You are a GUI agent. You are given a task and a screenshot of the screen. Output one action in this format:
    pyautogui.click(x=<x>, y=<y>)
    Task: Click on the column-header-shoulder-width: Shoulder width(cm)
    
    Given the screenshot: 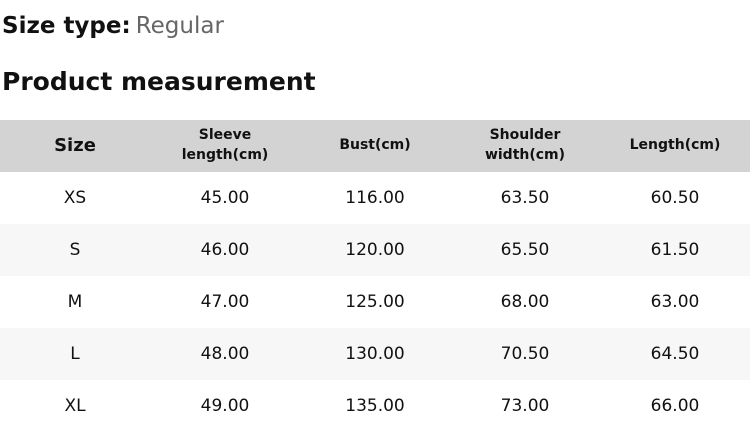 What is the action you would take?
    pyautogui.click(x=525, y=145)
    